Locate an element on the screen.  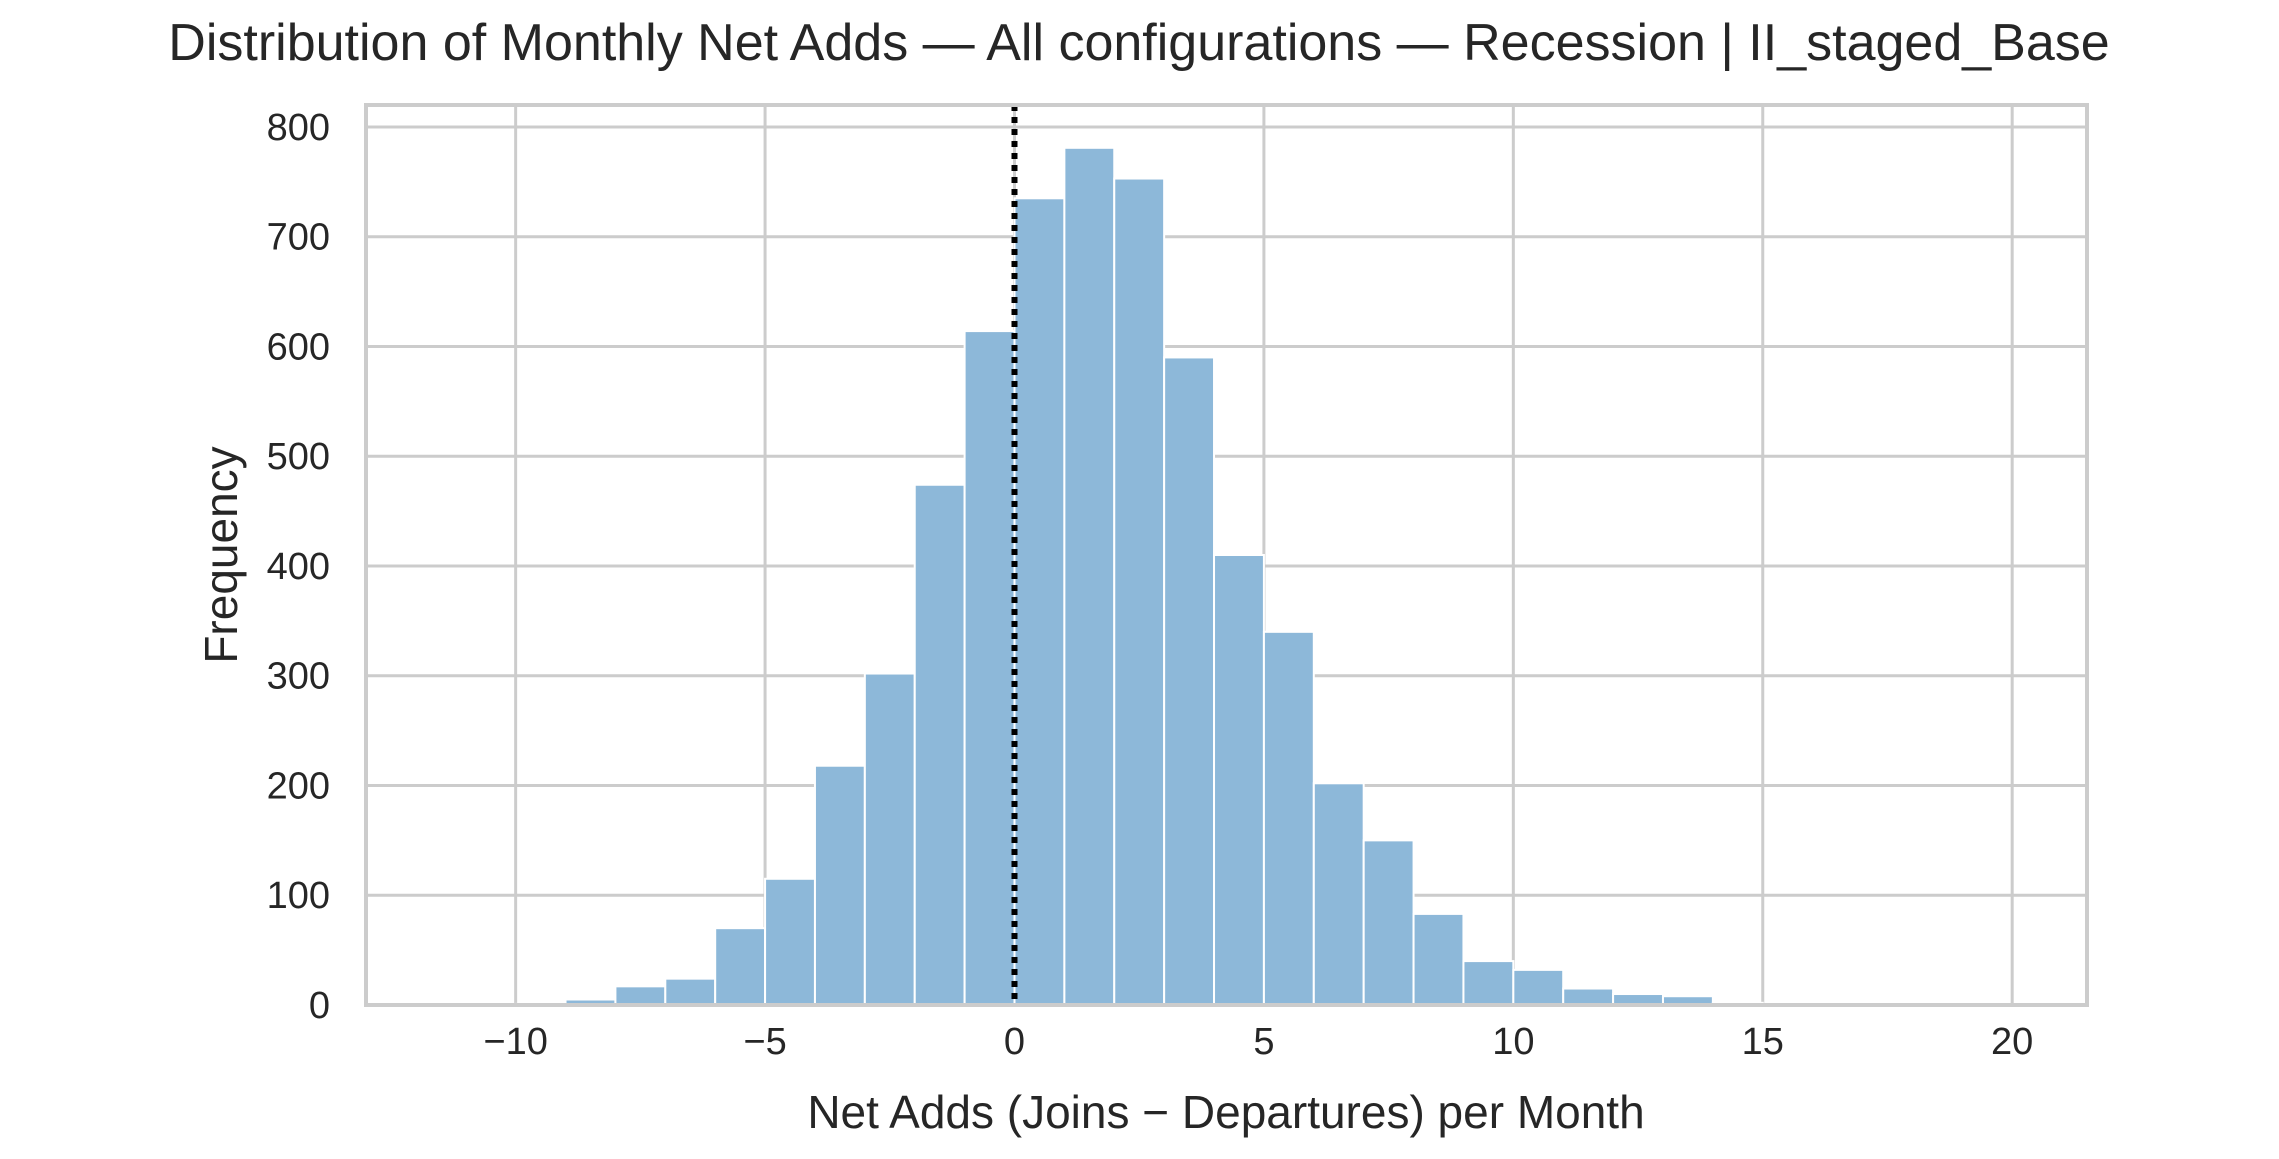
y-tick-label: 800 is located at coordinates (298, 128).